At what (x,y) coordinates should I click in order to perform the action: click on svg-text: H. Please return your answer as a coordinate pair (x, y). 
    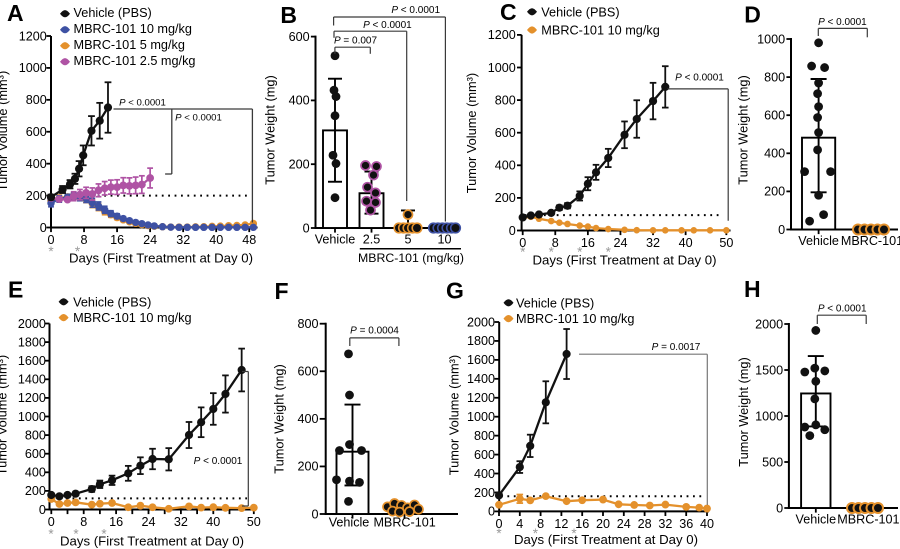
    Looking at the image, I should click on (752, 289).